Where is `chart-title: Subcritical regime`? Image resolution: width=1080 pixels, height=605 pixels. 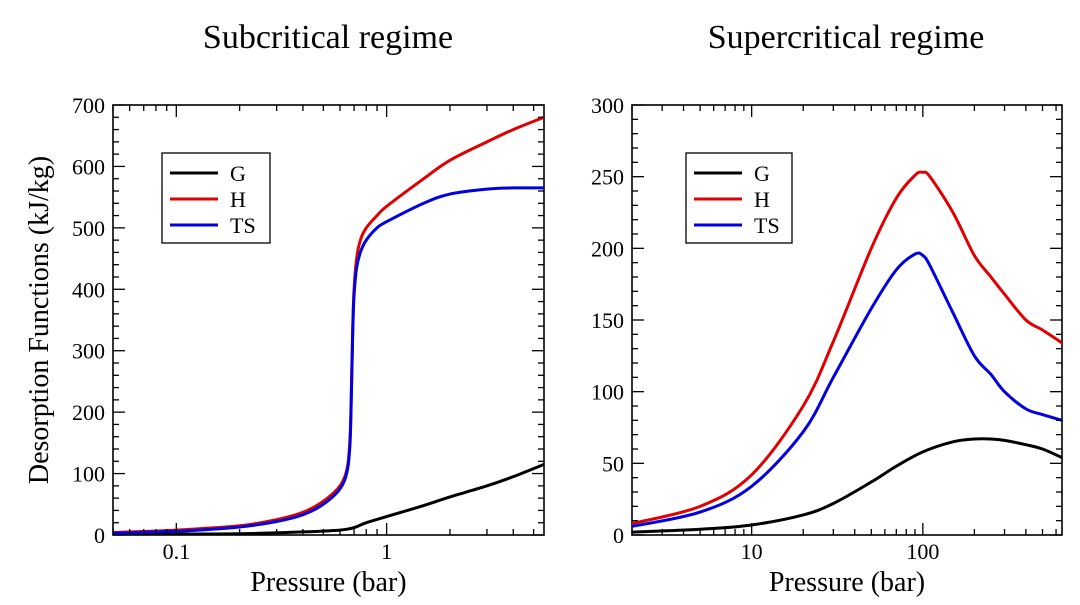
chart-title: Subcritical regime is located at coordinates (328, 37).